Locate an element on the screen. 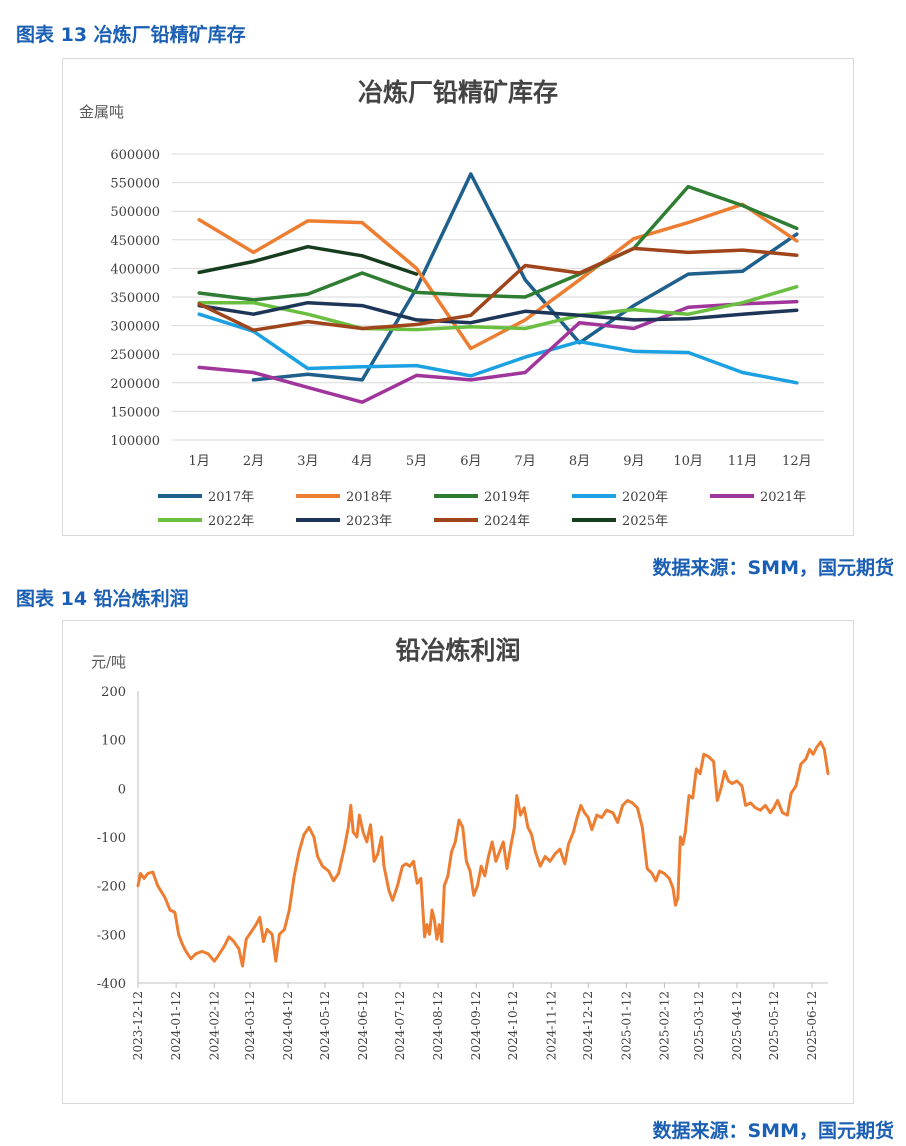 The width and height of the screenshot is (906, 1146). chart1-ytick-label: 250000 is located at coordinates (135, 355).